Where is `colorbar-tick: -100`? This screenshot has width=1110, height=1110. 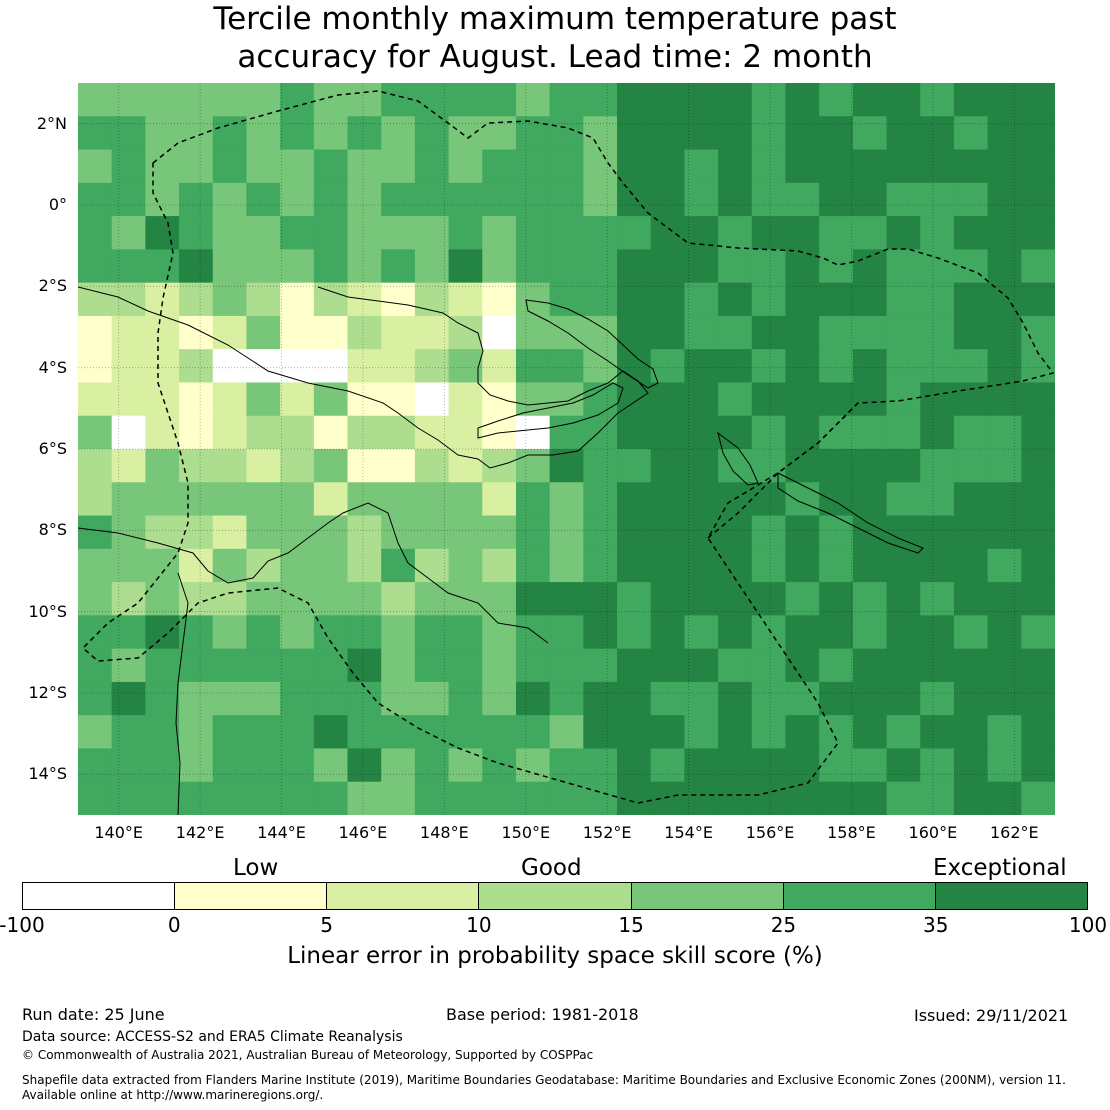 colorbar-tick: -100 is located at coordinates (22, 925).